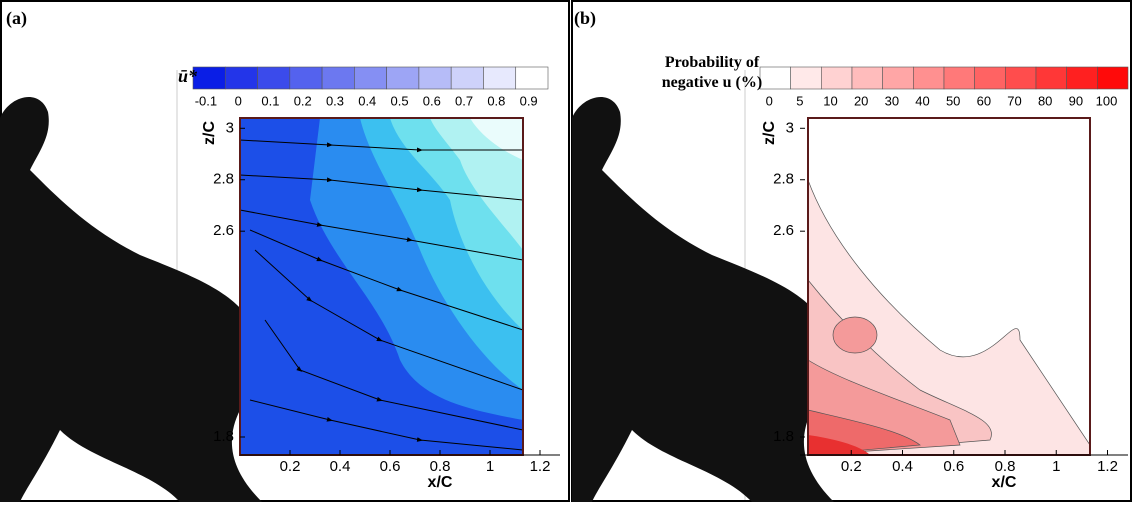  I want to click on colorbar-label: Probability of negative u (%), so click(712, 72).